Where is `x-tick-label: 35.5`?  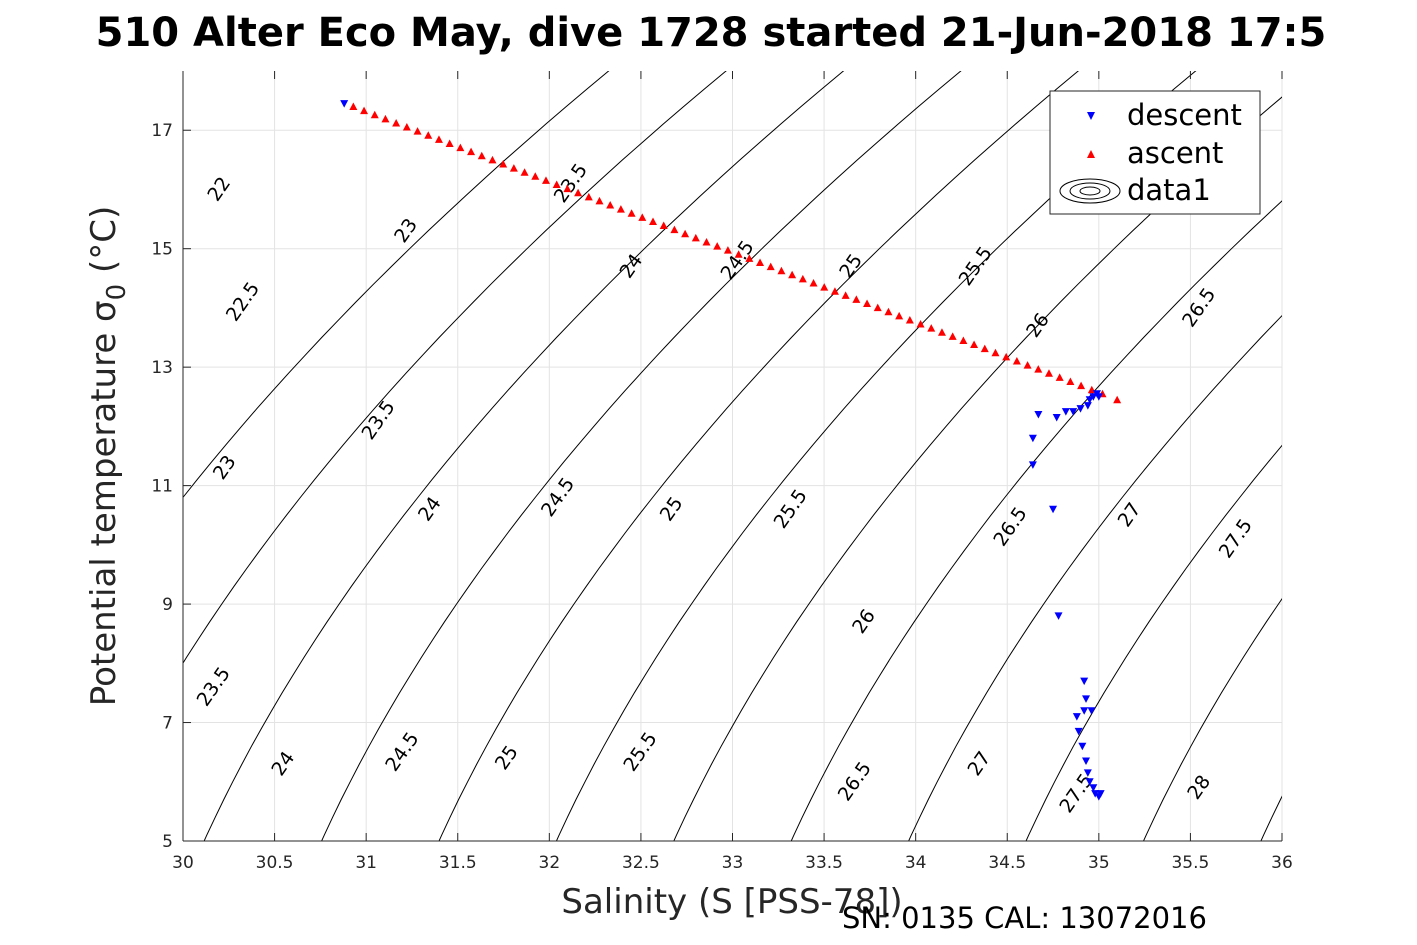 x-tick-label: 35.5 is located at coordinates (1190, 863).